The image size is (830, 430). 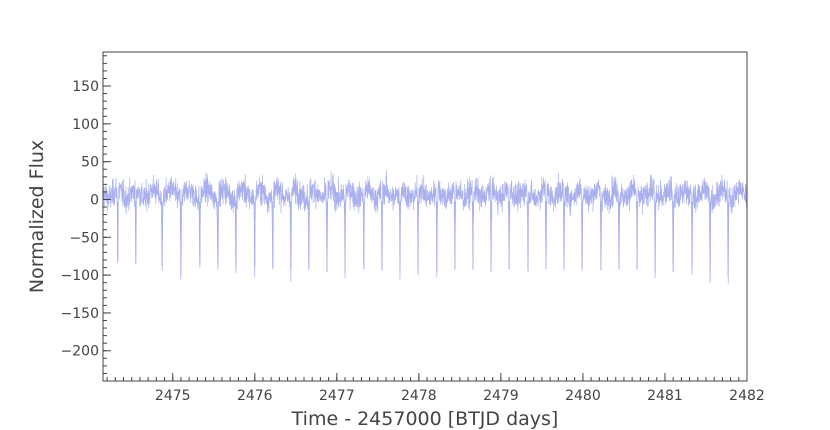 I want to click on y-tick-label: 150, so click(x=85, y=87).